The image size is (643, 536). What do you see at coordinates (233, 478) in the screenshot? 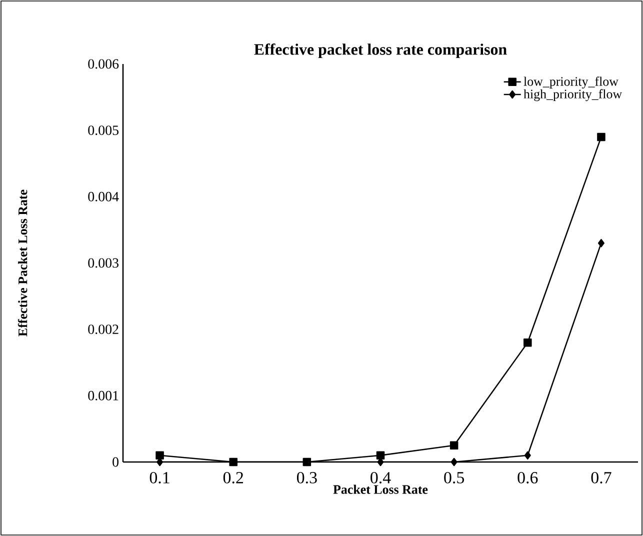
I see `x-tick-label: 0.2` at bounding box center [233, 478].